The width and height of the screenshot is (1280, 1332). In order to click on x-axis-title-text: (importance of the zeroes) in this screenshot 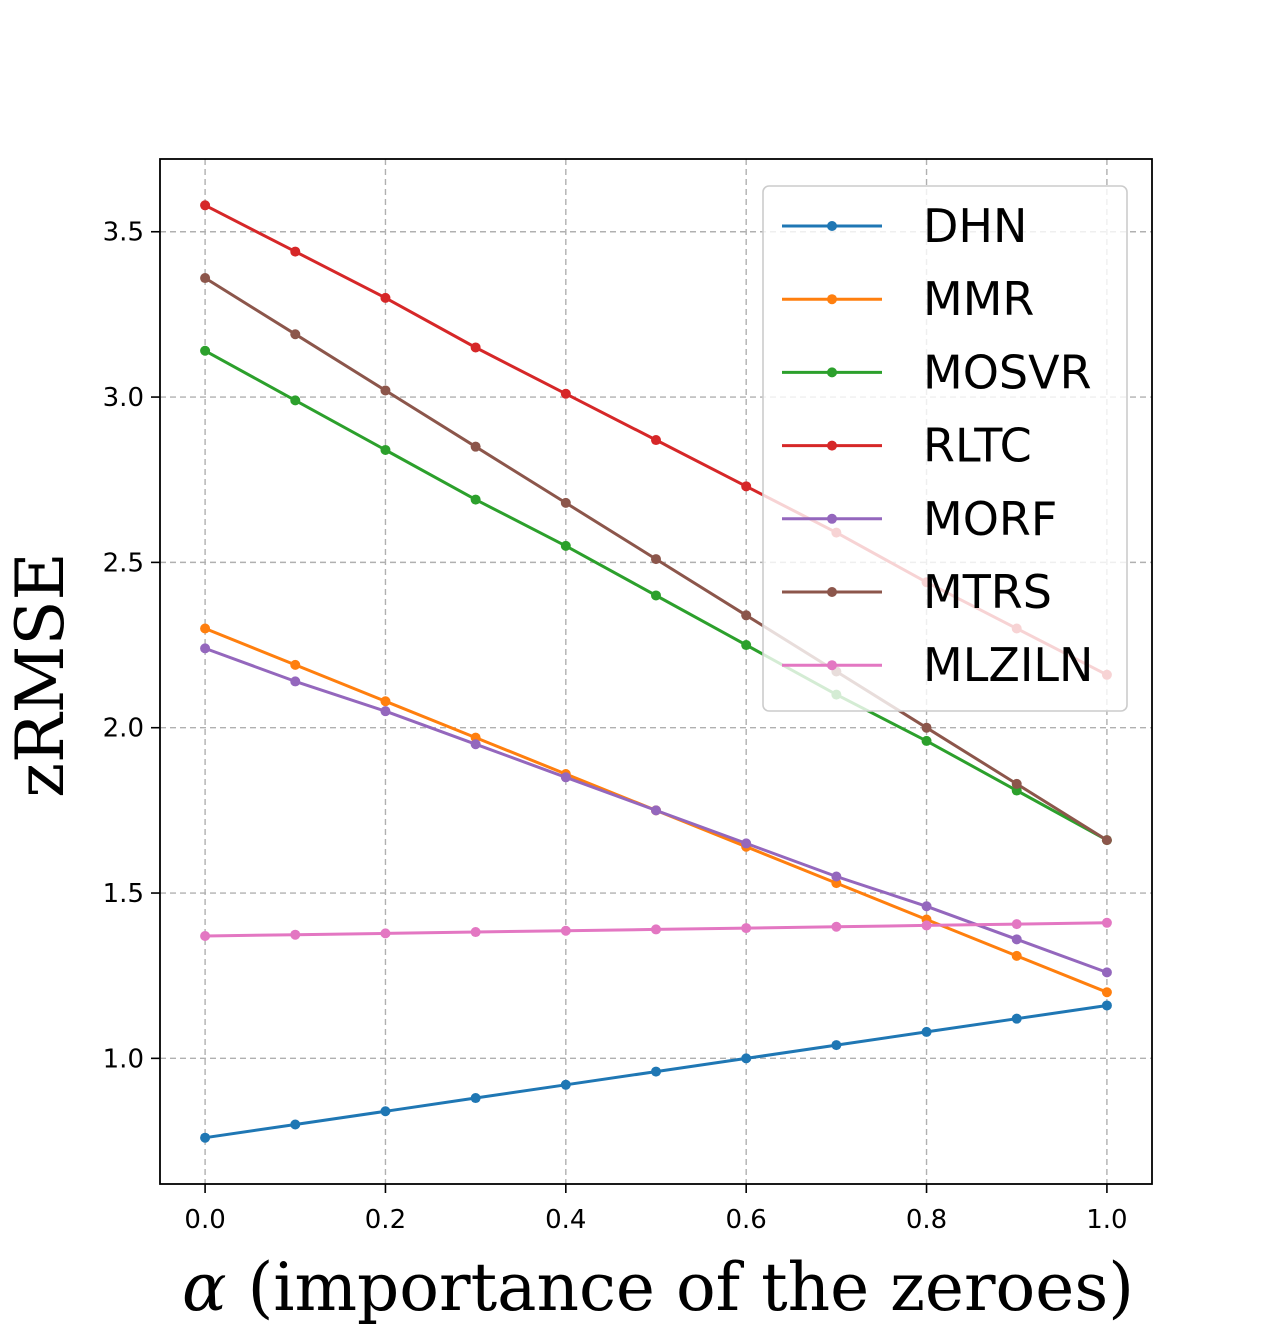, I will do `click(691, 1287)`.